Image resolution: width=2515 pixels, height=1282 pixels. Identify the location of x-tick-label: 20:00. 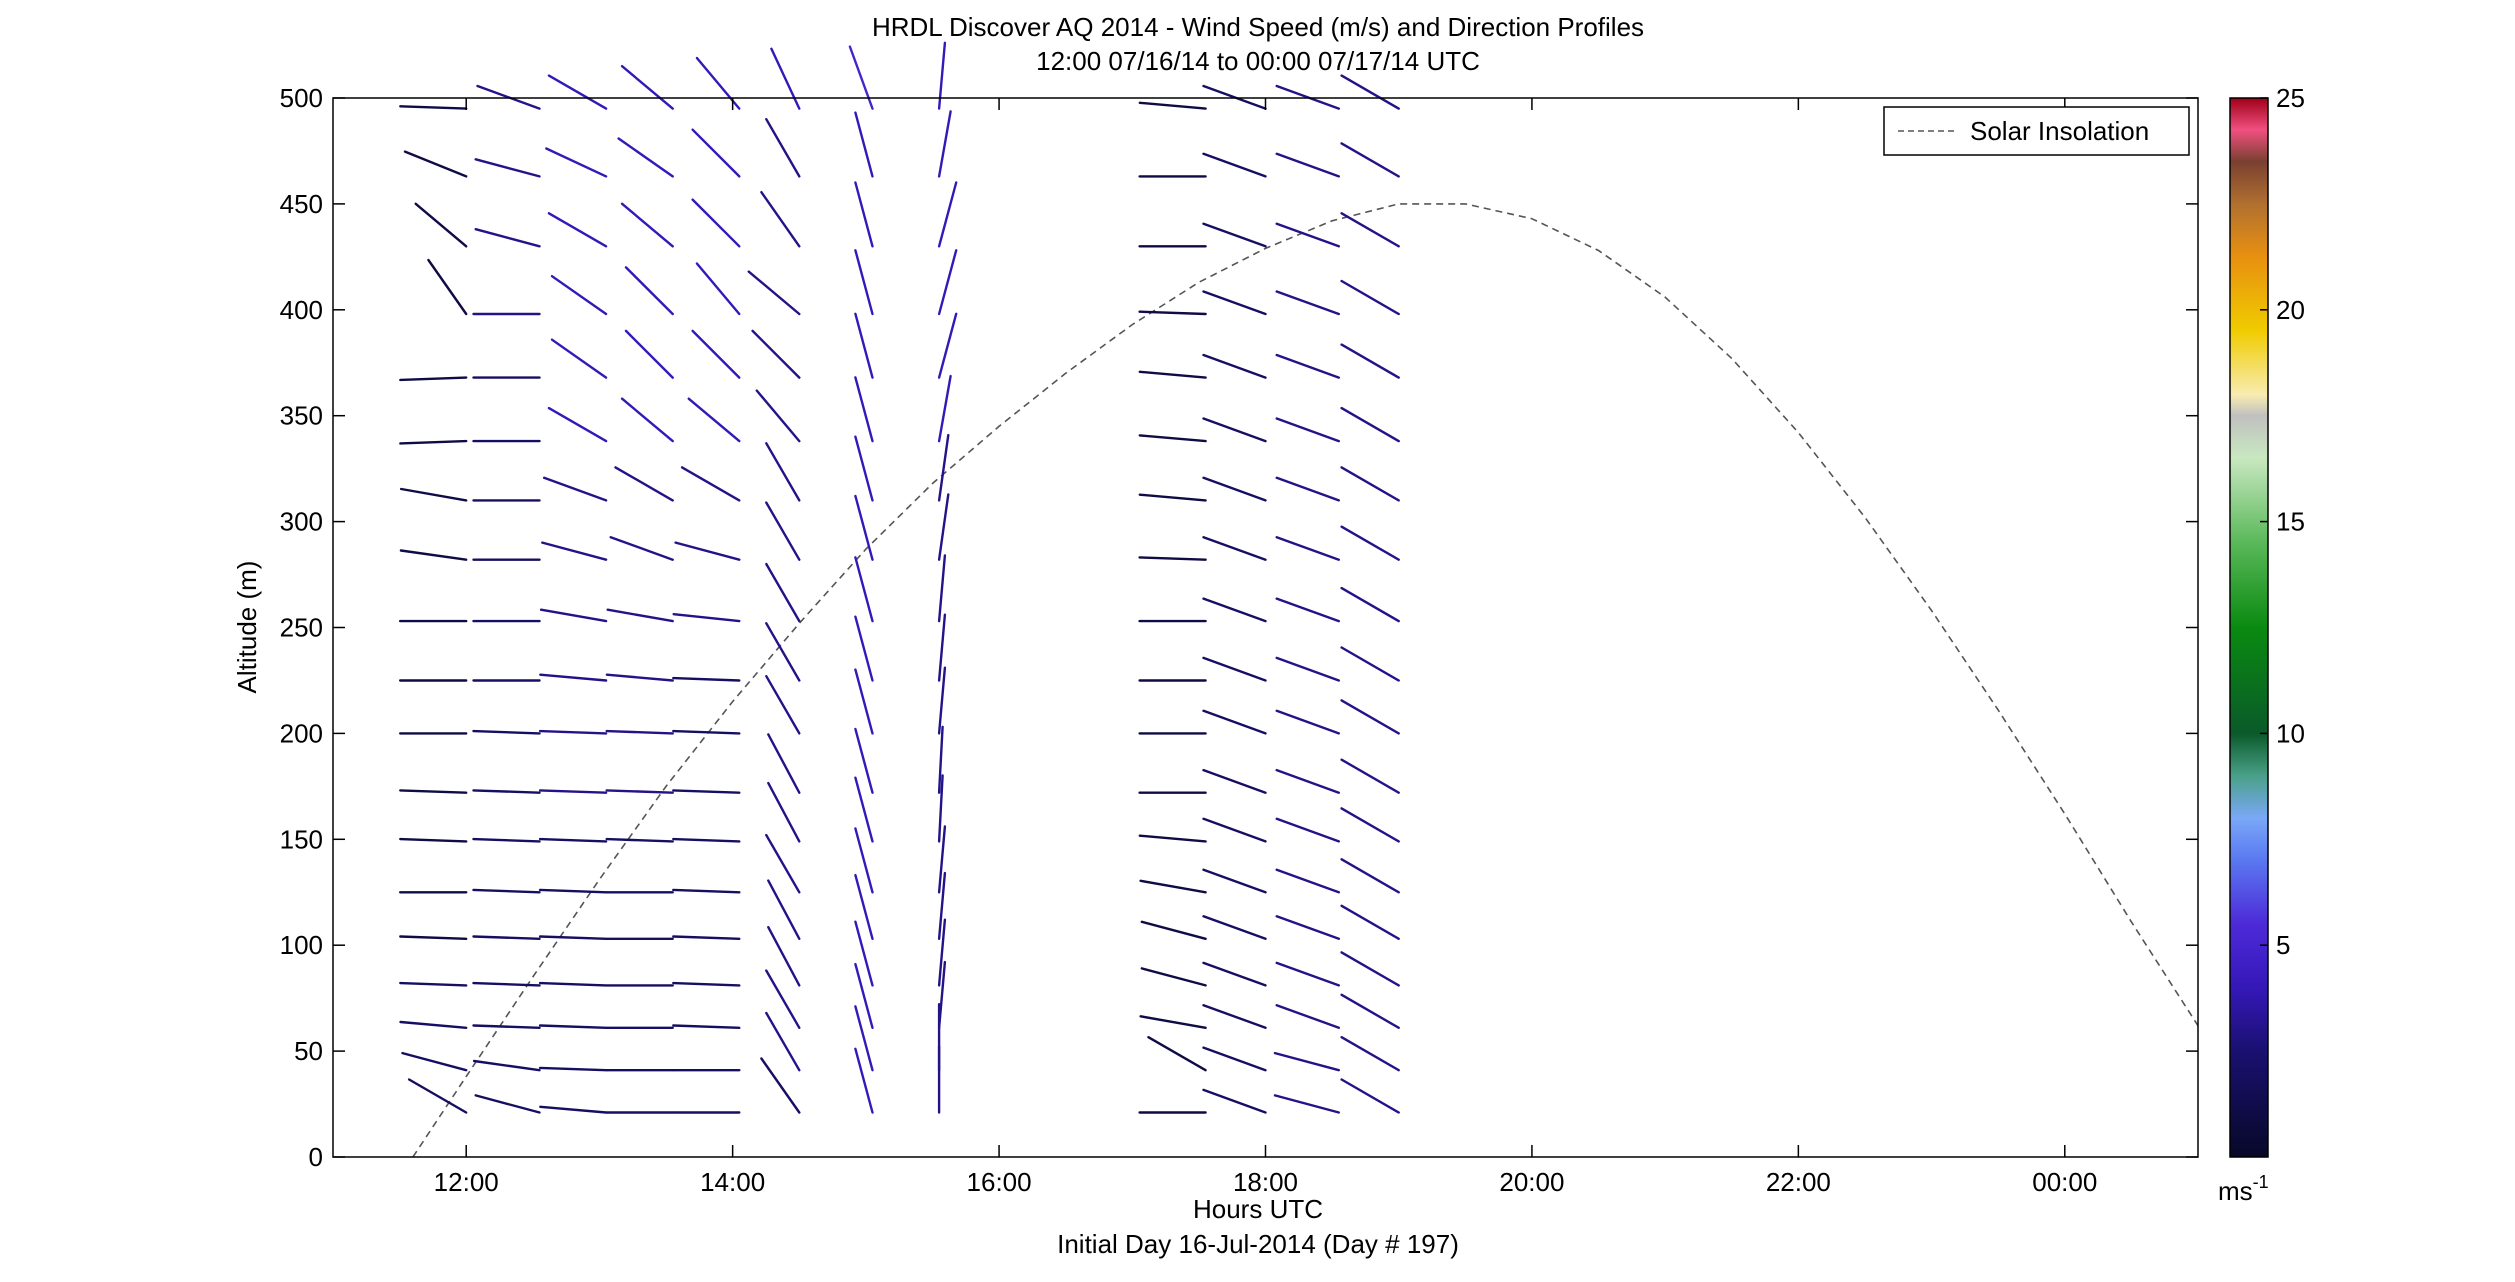
(1531, 1182).